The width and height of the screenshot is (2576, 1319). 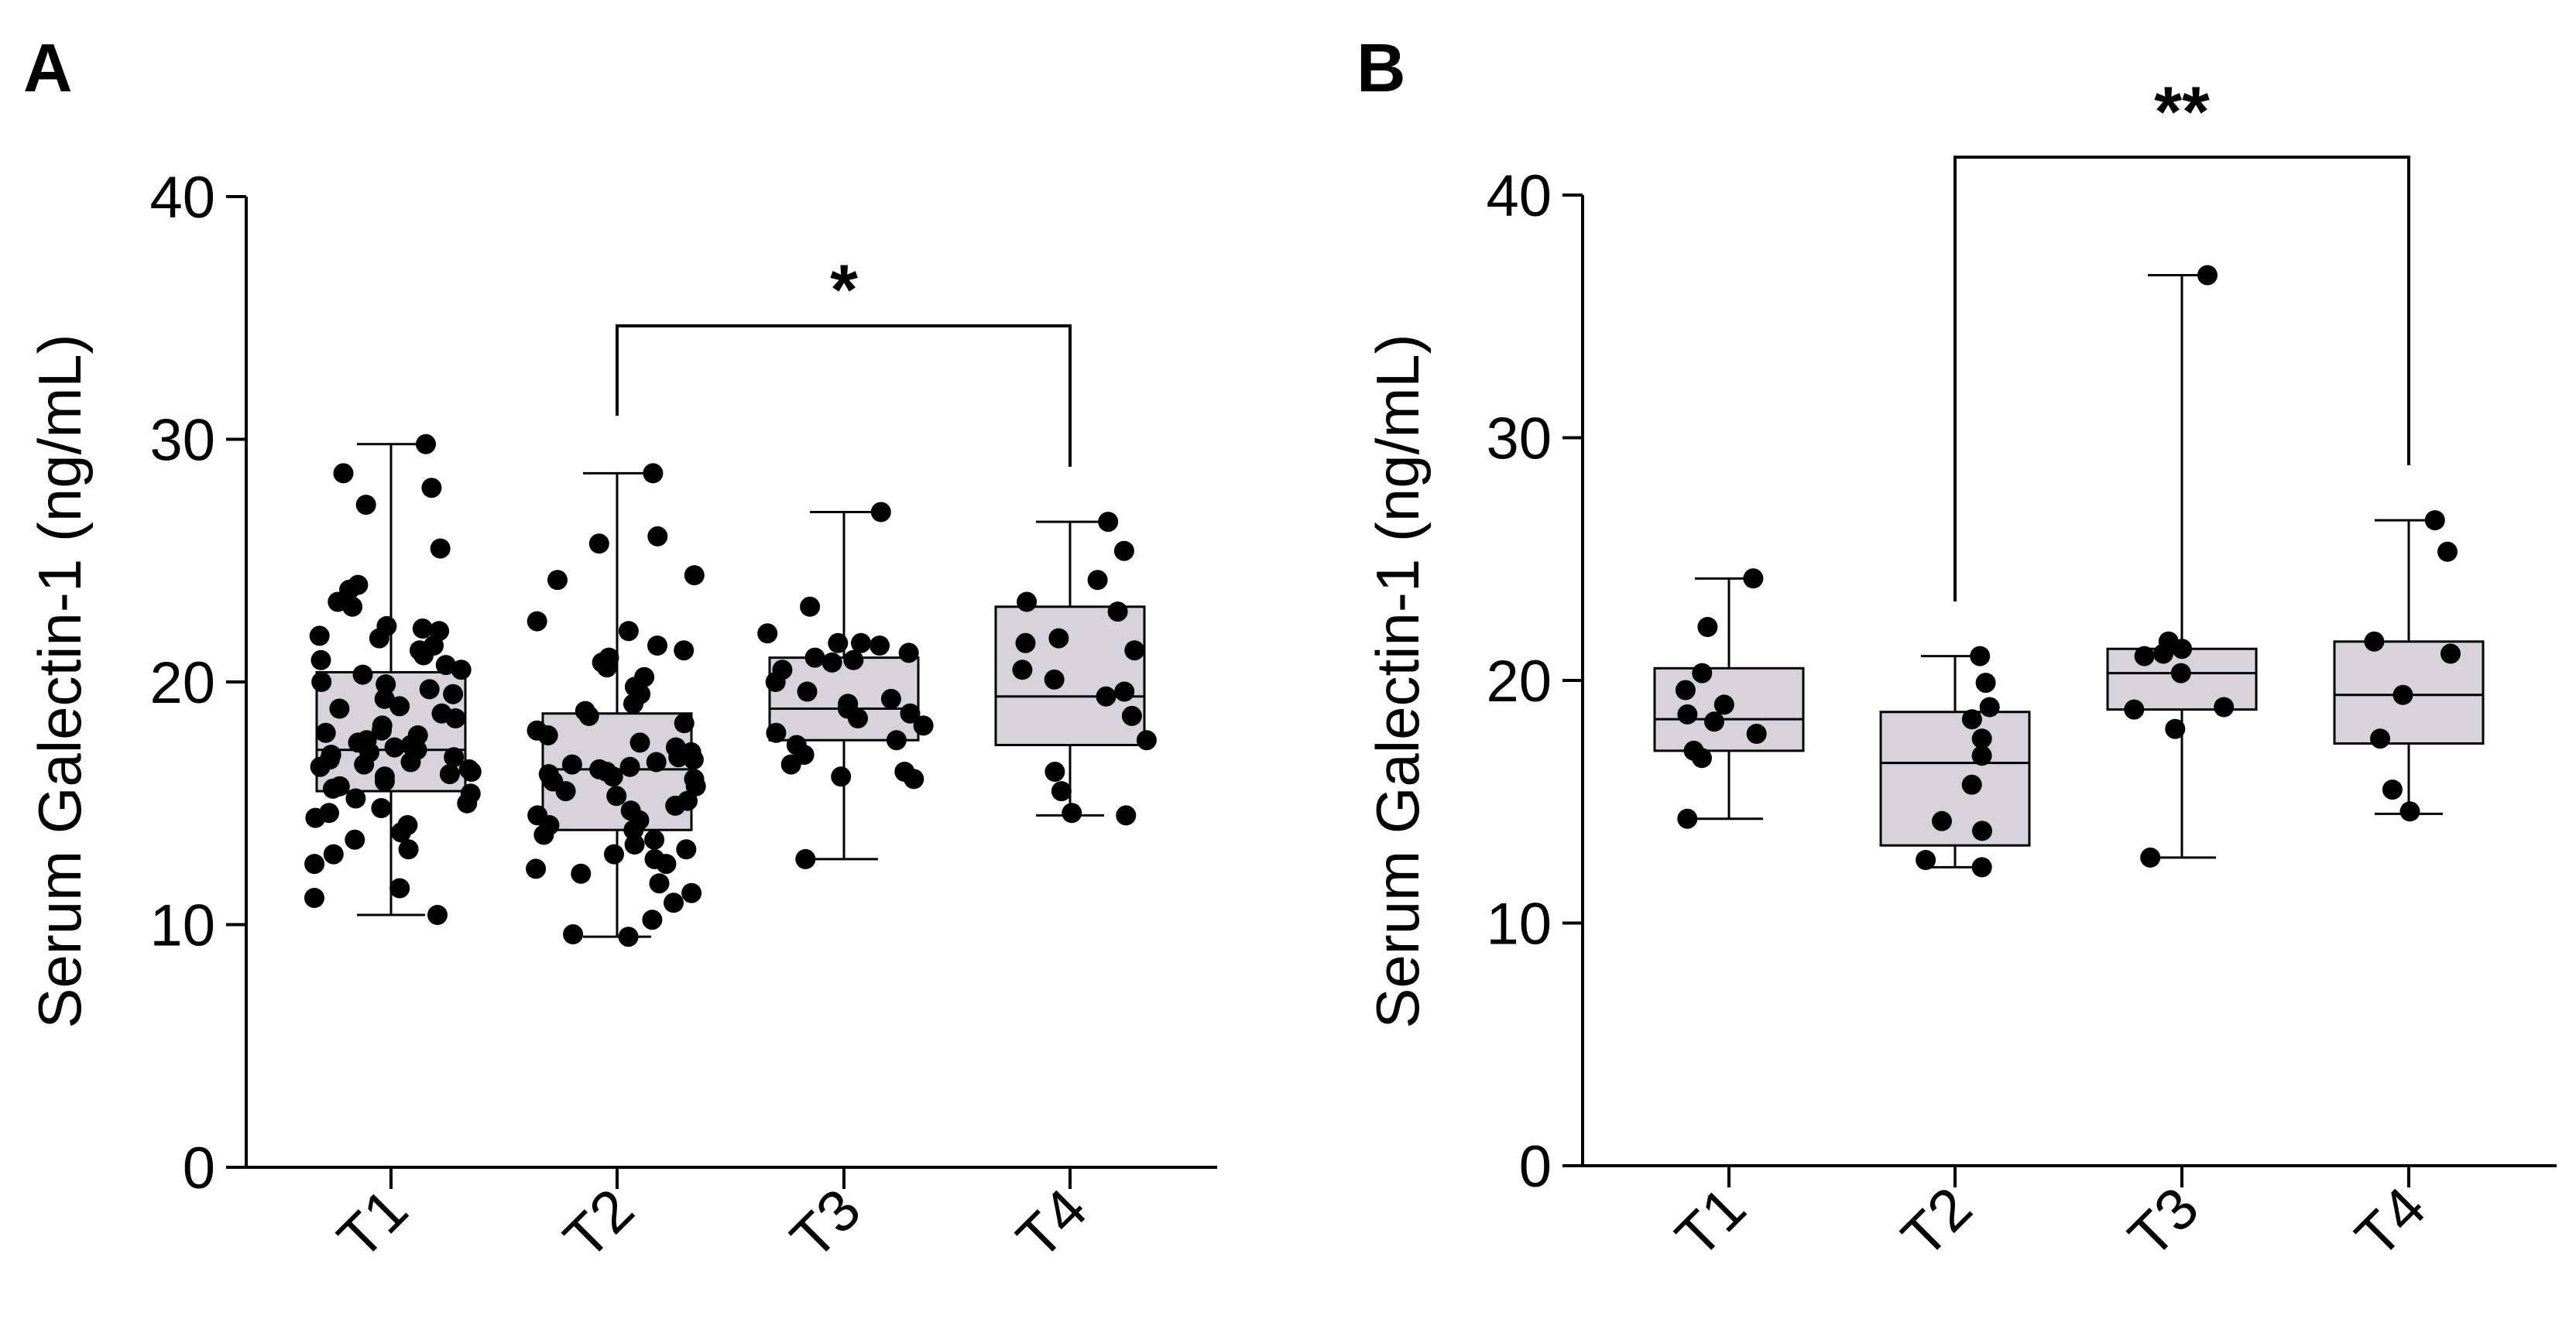 I want to click on panel-a-points-t1, so click(x=393, y=679).